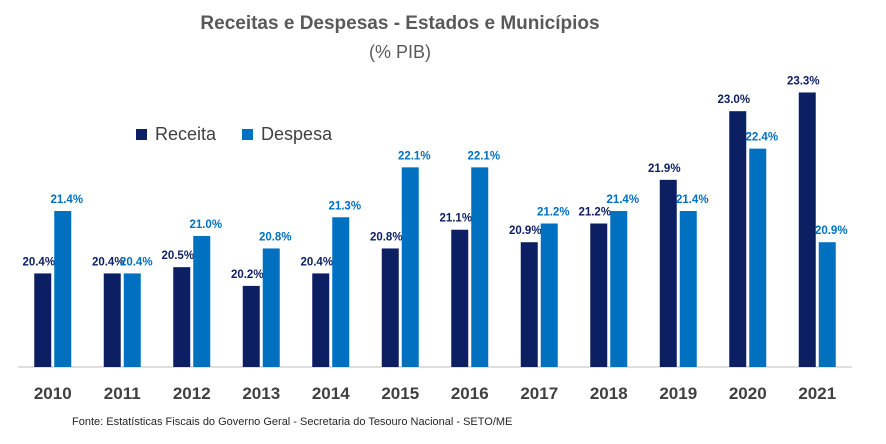 Image resolution: width=886 pixels, height=444 pixels. What do you see at coordinates (599, 295) in the screenshot?
I see `bar-receita-2018` at bounding box center [599, 295].